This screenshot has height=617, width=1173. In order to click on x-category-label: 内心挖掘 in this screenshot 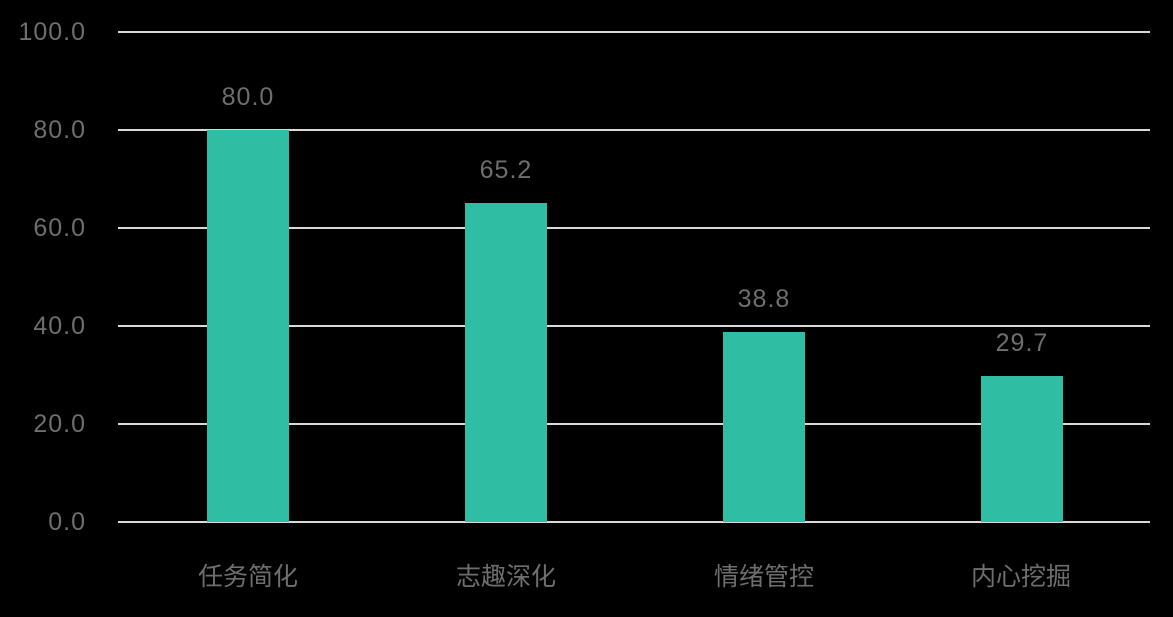, I will do `click(1020, 577)`.